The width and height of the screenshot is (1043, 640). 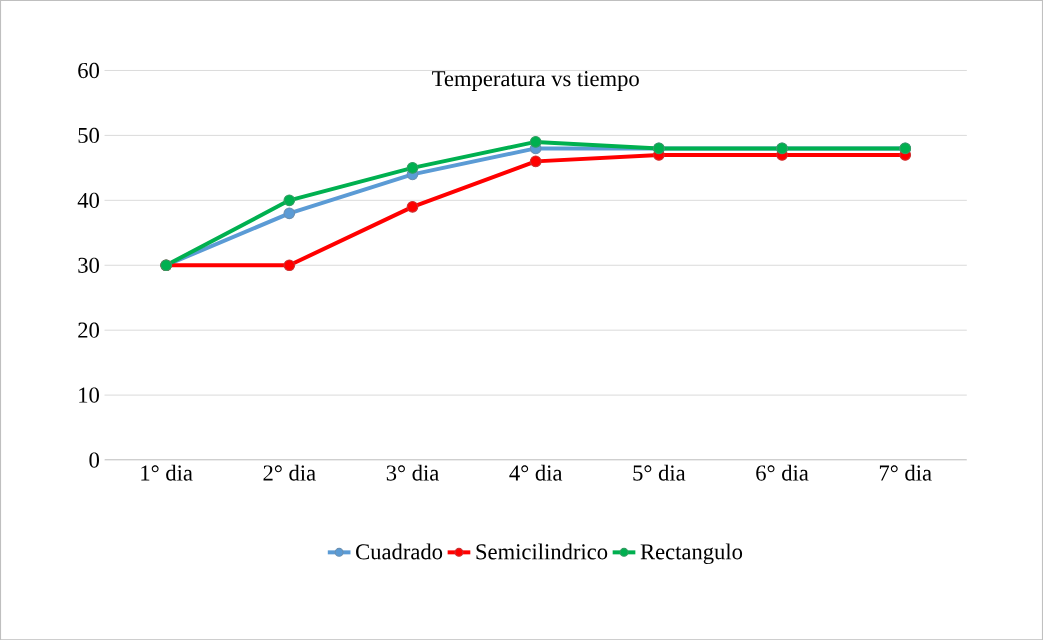 I want to click on y-tick-label: 50, so click(x=88, y=135).